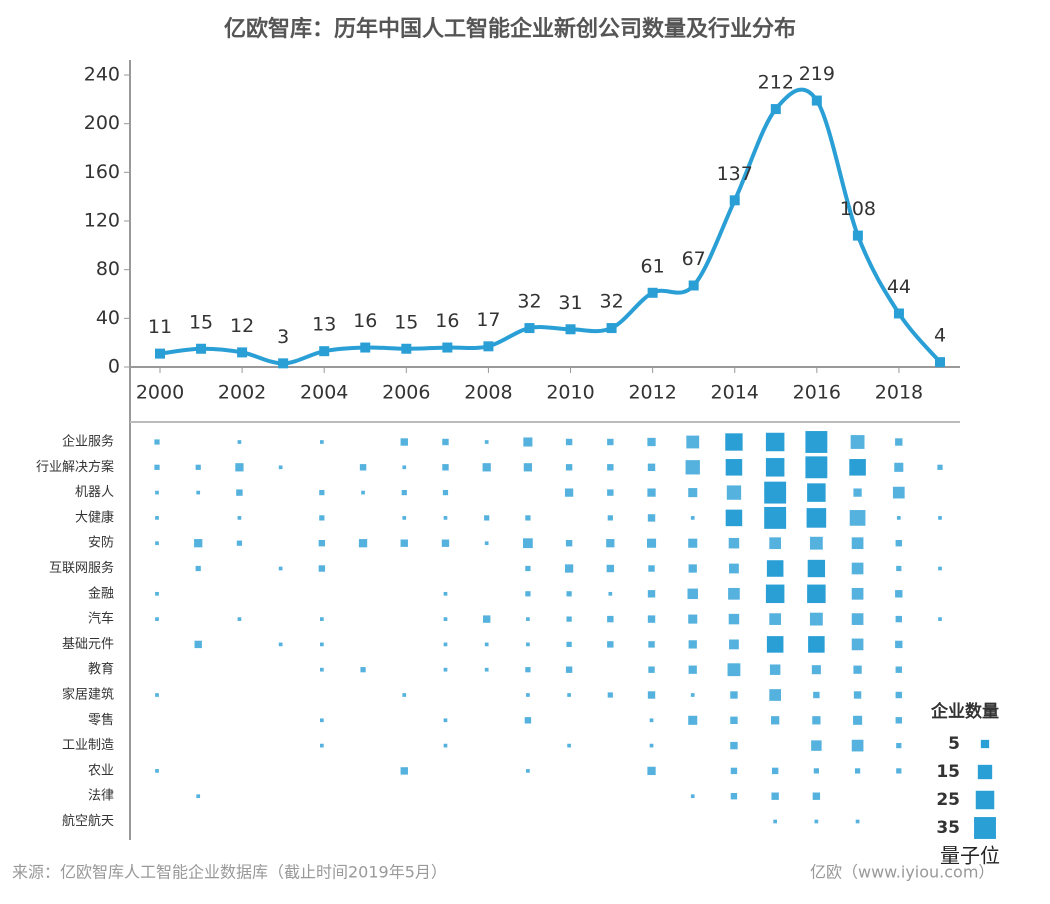 The height and width of the screenshot is (904, 1050). What do you see at coordinates (406, 322) in the screenshot?
I see `value-label: 15` at bounding box center [406, 322].